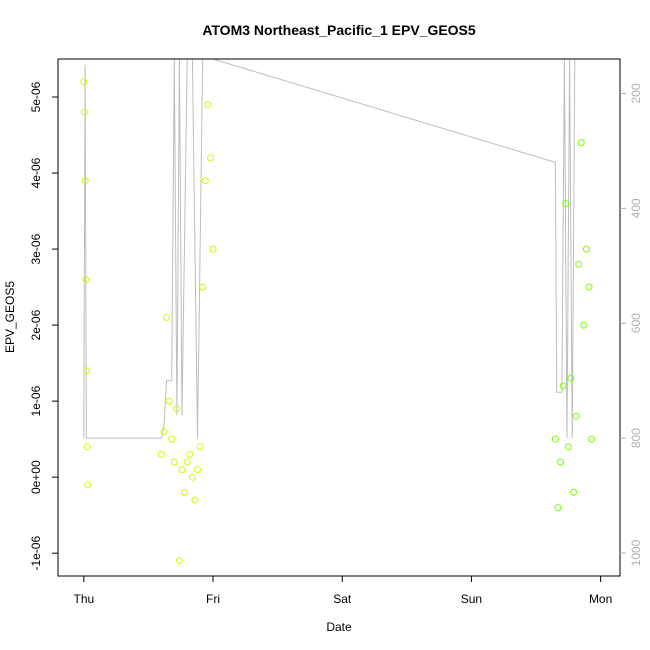 This screenshot has width=650, height=650. Describe the element at coordinates (342, 599) in the screenshot. I see `x-tick-label: Sat` at that location.